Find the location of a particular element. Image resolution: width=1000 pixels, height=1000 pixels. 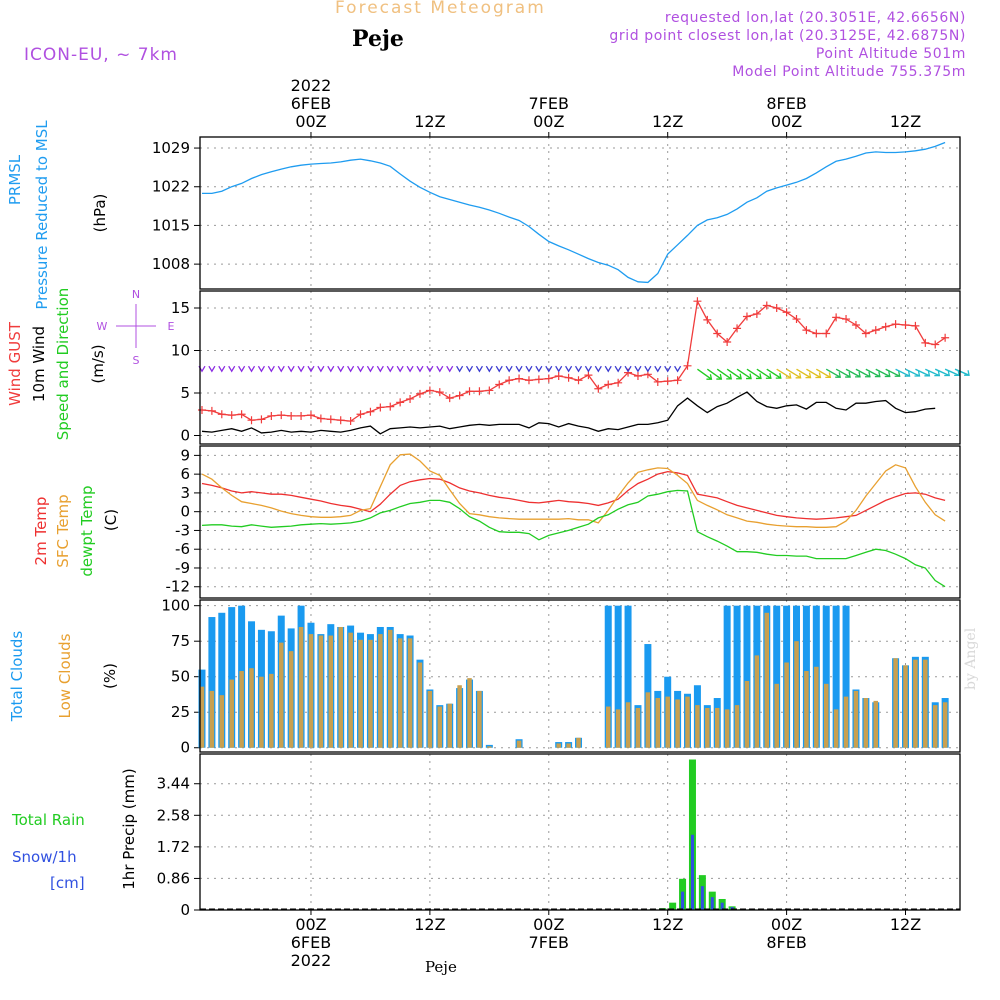

wind-gust-line is located at coordinates (573, 360).